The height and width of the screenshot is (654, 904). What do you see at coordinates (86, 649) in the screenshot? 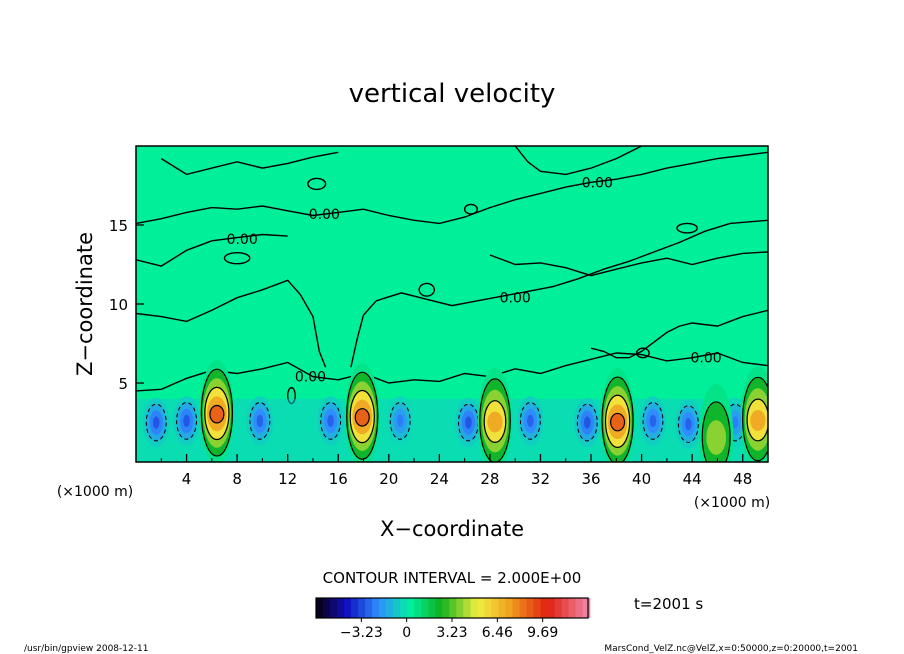
I see `footer-left: /usr/bin/gpview 2008-12-11` at bounding box center [86, 649].